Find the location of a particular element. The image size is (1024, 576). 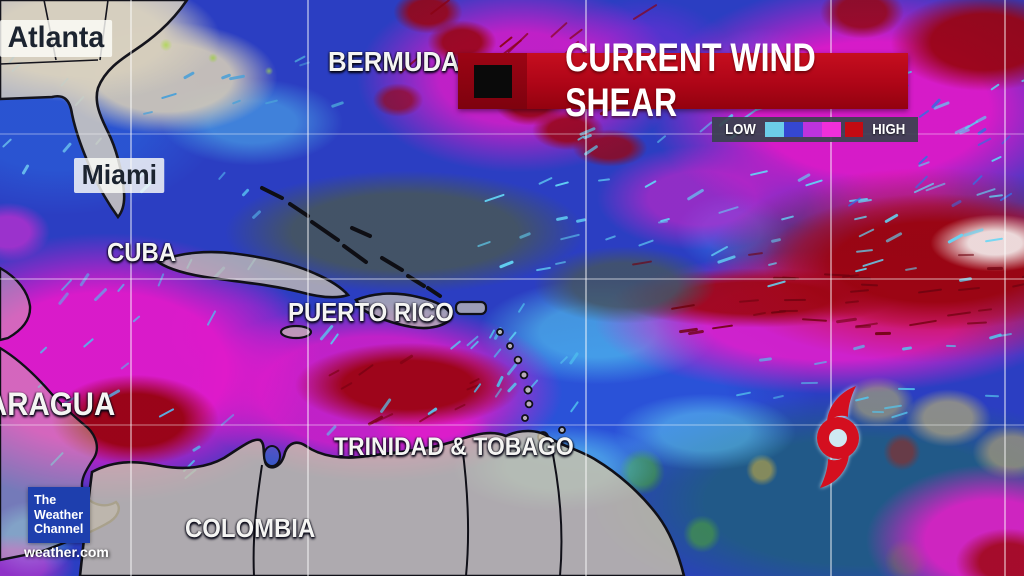

weather-com-url: weather.com is located at coordinates (66, 552).